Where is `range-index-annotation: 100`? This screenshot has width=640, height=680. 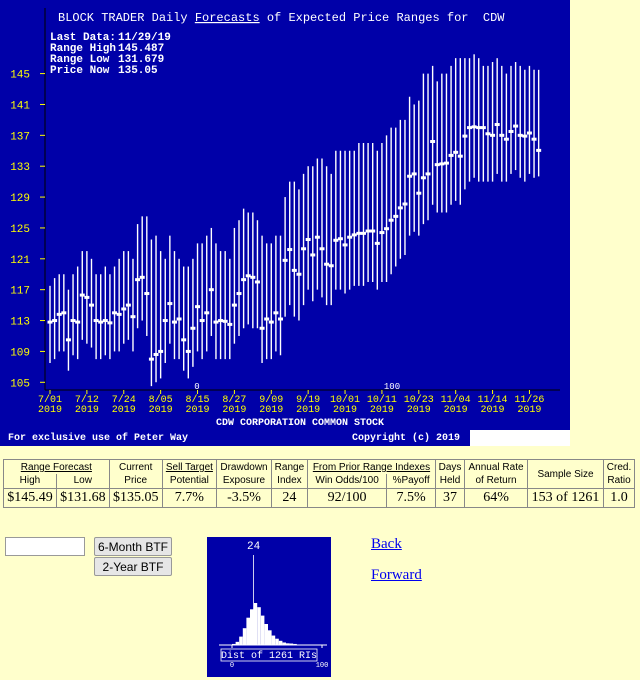 range-index-annotation: 100 is located at coordinates (392, 387).